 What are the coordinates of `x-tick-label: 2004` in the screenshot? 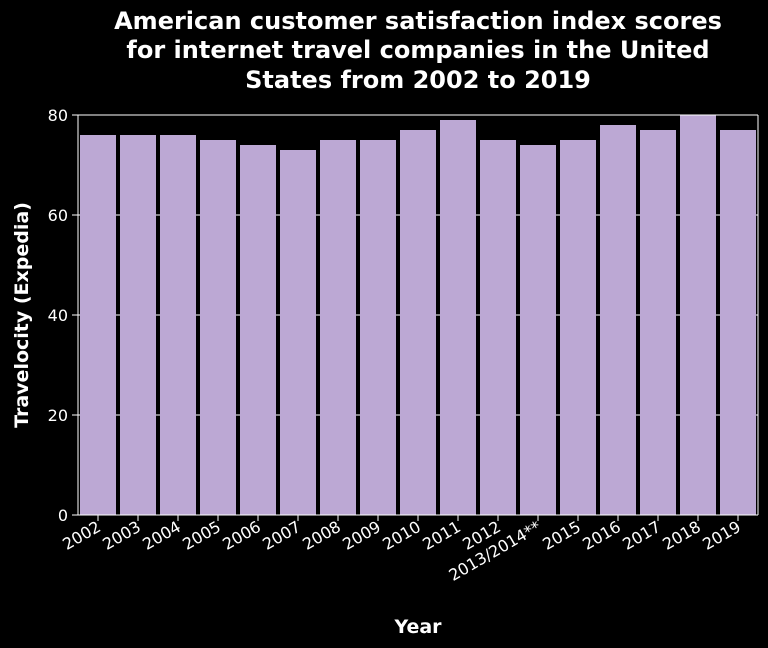 It's located at (161, 535).